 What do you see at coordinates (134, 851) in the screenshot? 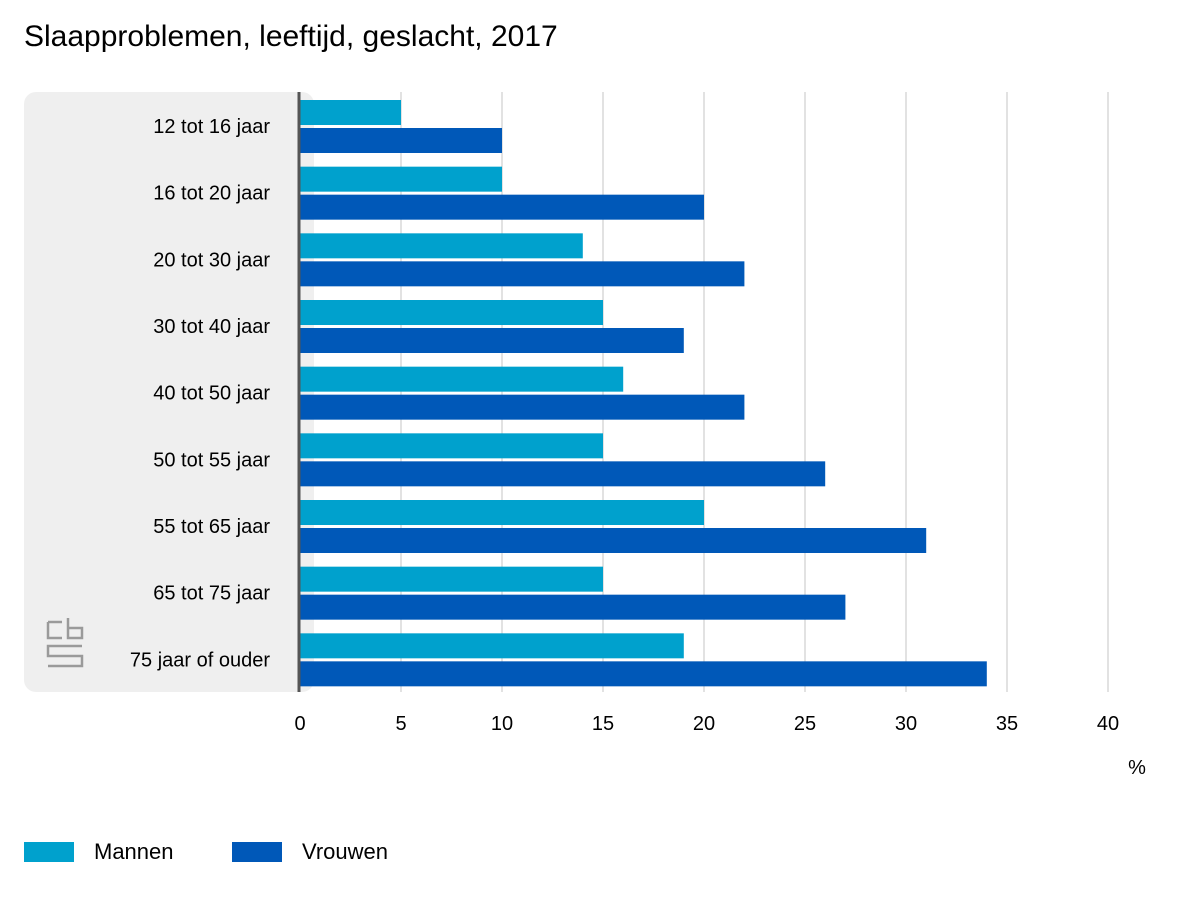
I see `legend-label-mannen: Mannen` at bounding box center [134, 851].